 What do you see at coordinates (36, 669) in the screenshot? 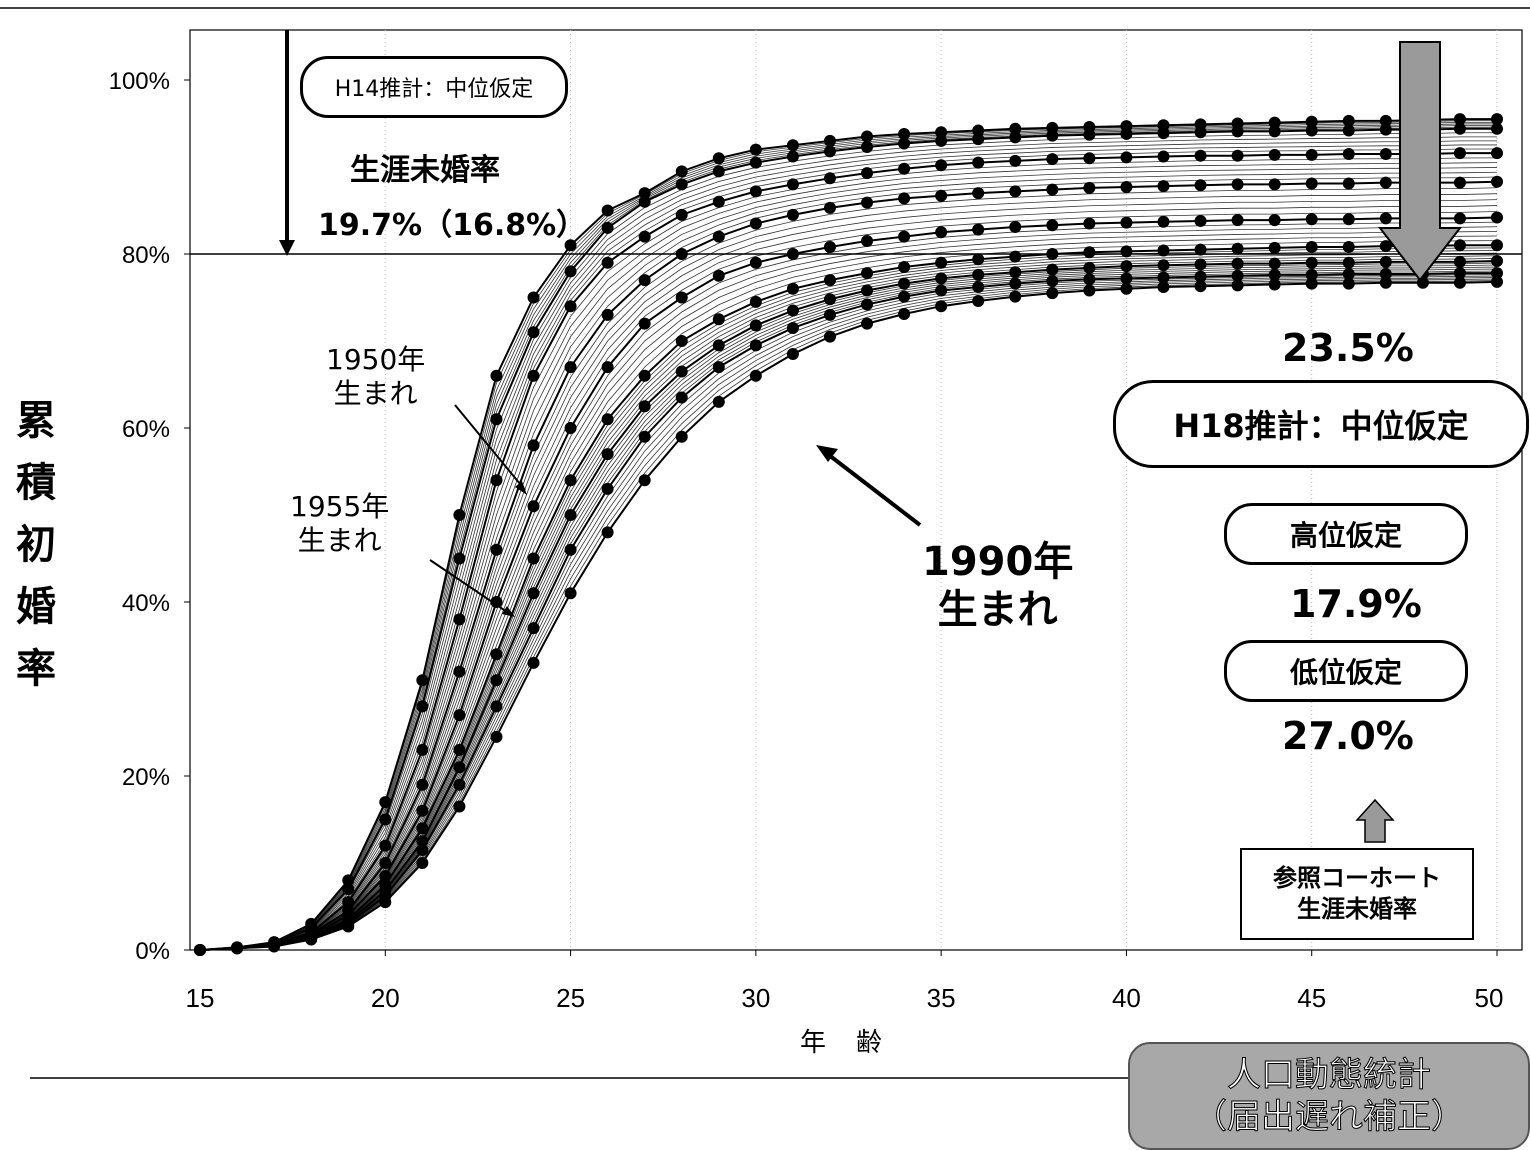
I see `y-axis-label-char: 率` at bounding box center [36, 669].